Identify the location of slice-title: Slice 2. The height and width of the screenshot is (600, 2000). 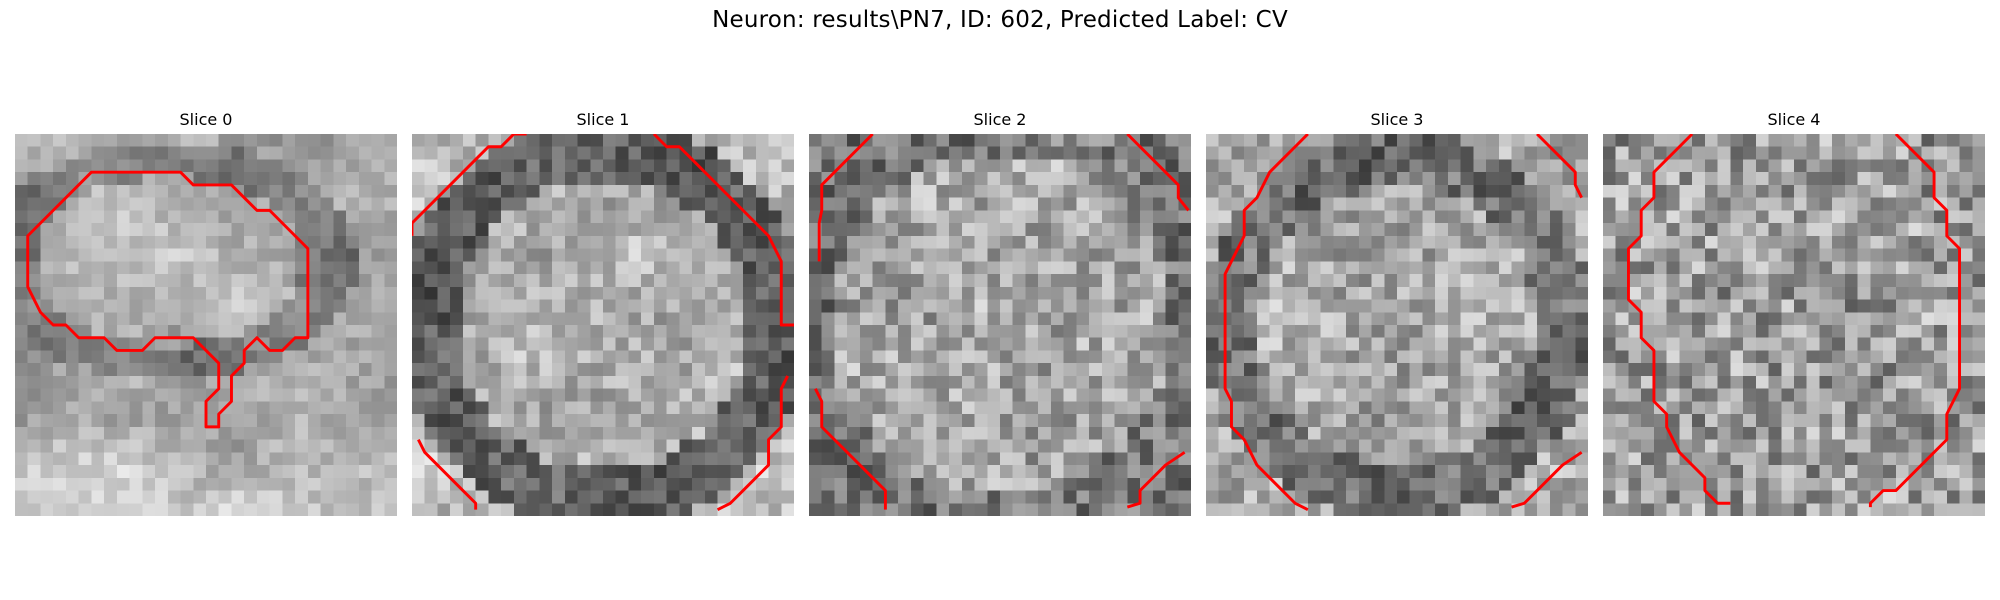
(1000, 119).